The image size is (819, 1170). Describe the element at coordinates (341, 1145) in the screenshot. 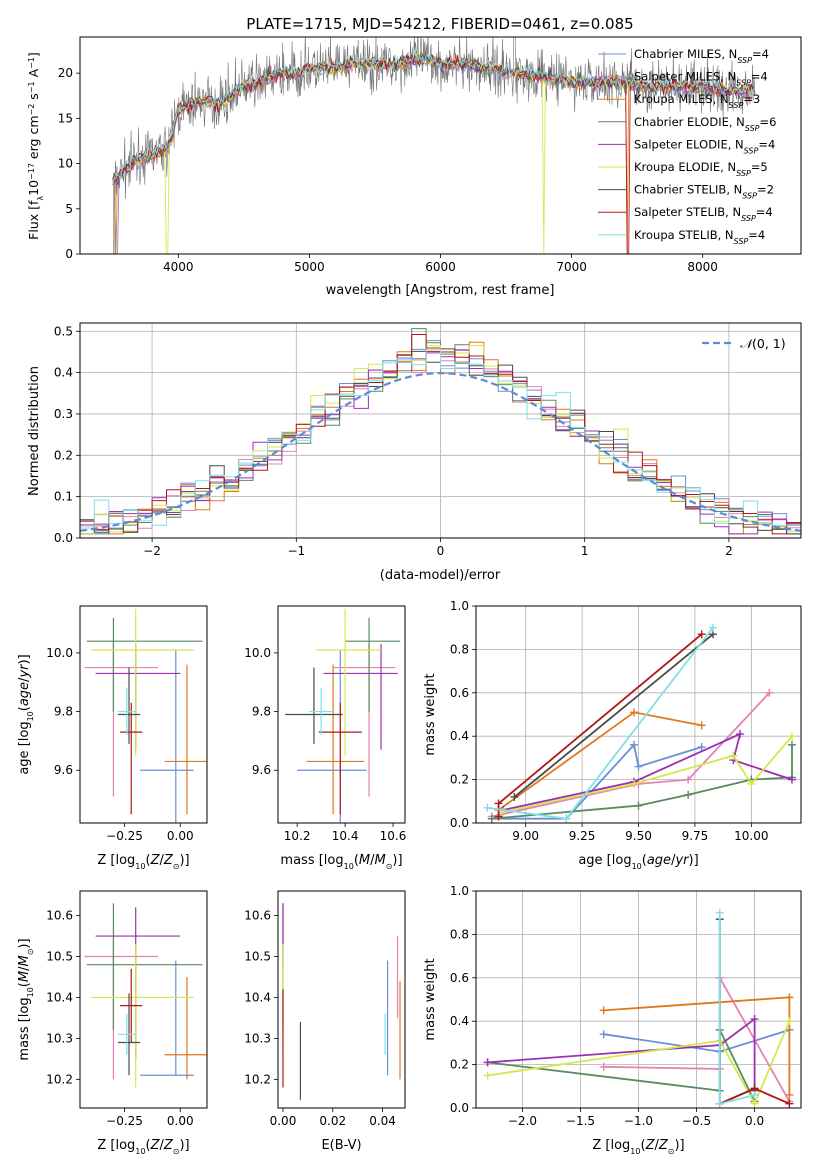

I see `x-axis-label: E(B-V)` at that location.